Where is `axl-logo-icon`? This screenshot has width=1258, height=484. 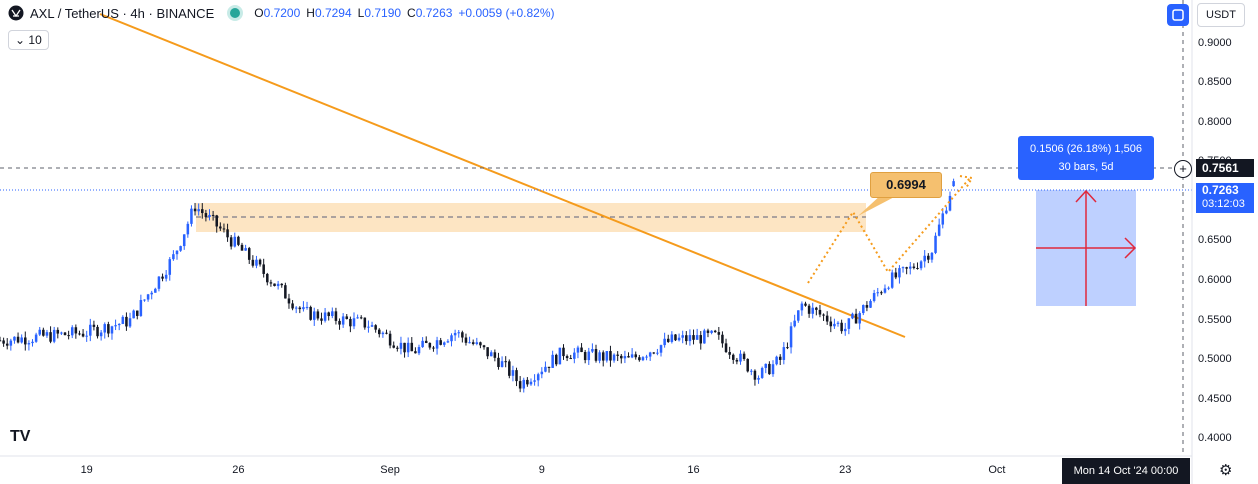 axl-logo-icon is located at coordinates (16, 13).